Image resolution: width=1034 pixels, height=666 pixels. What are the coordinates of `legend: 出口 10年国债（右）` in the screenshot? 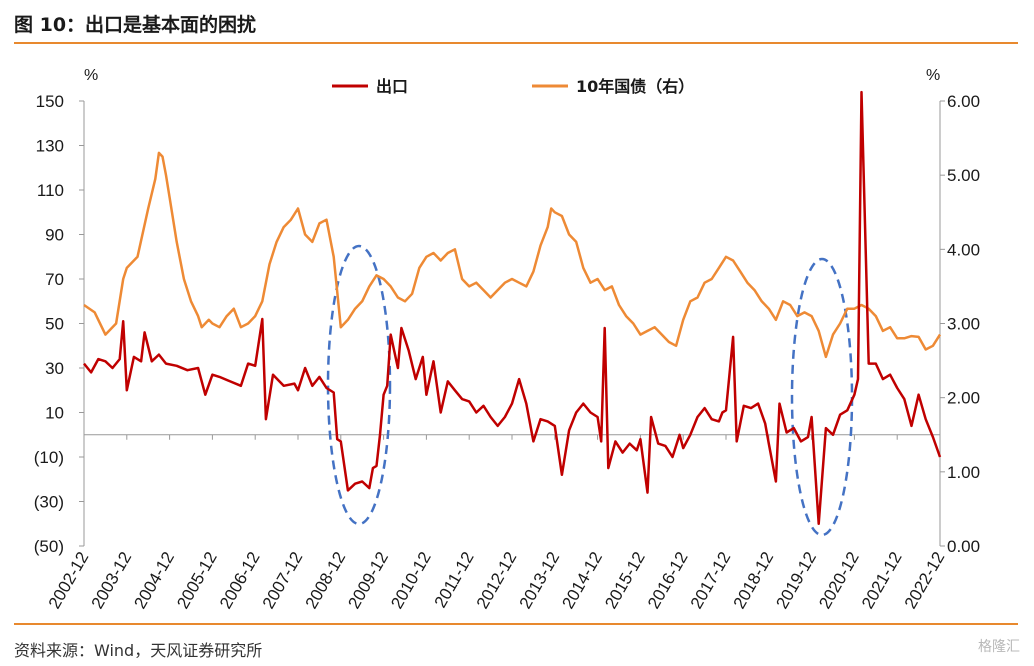 It's located at (513, 86).